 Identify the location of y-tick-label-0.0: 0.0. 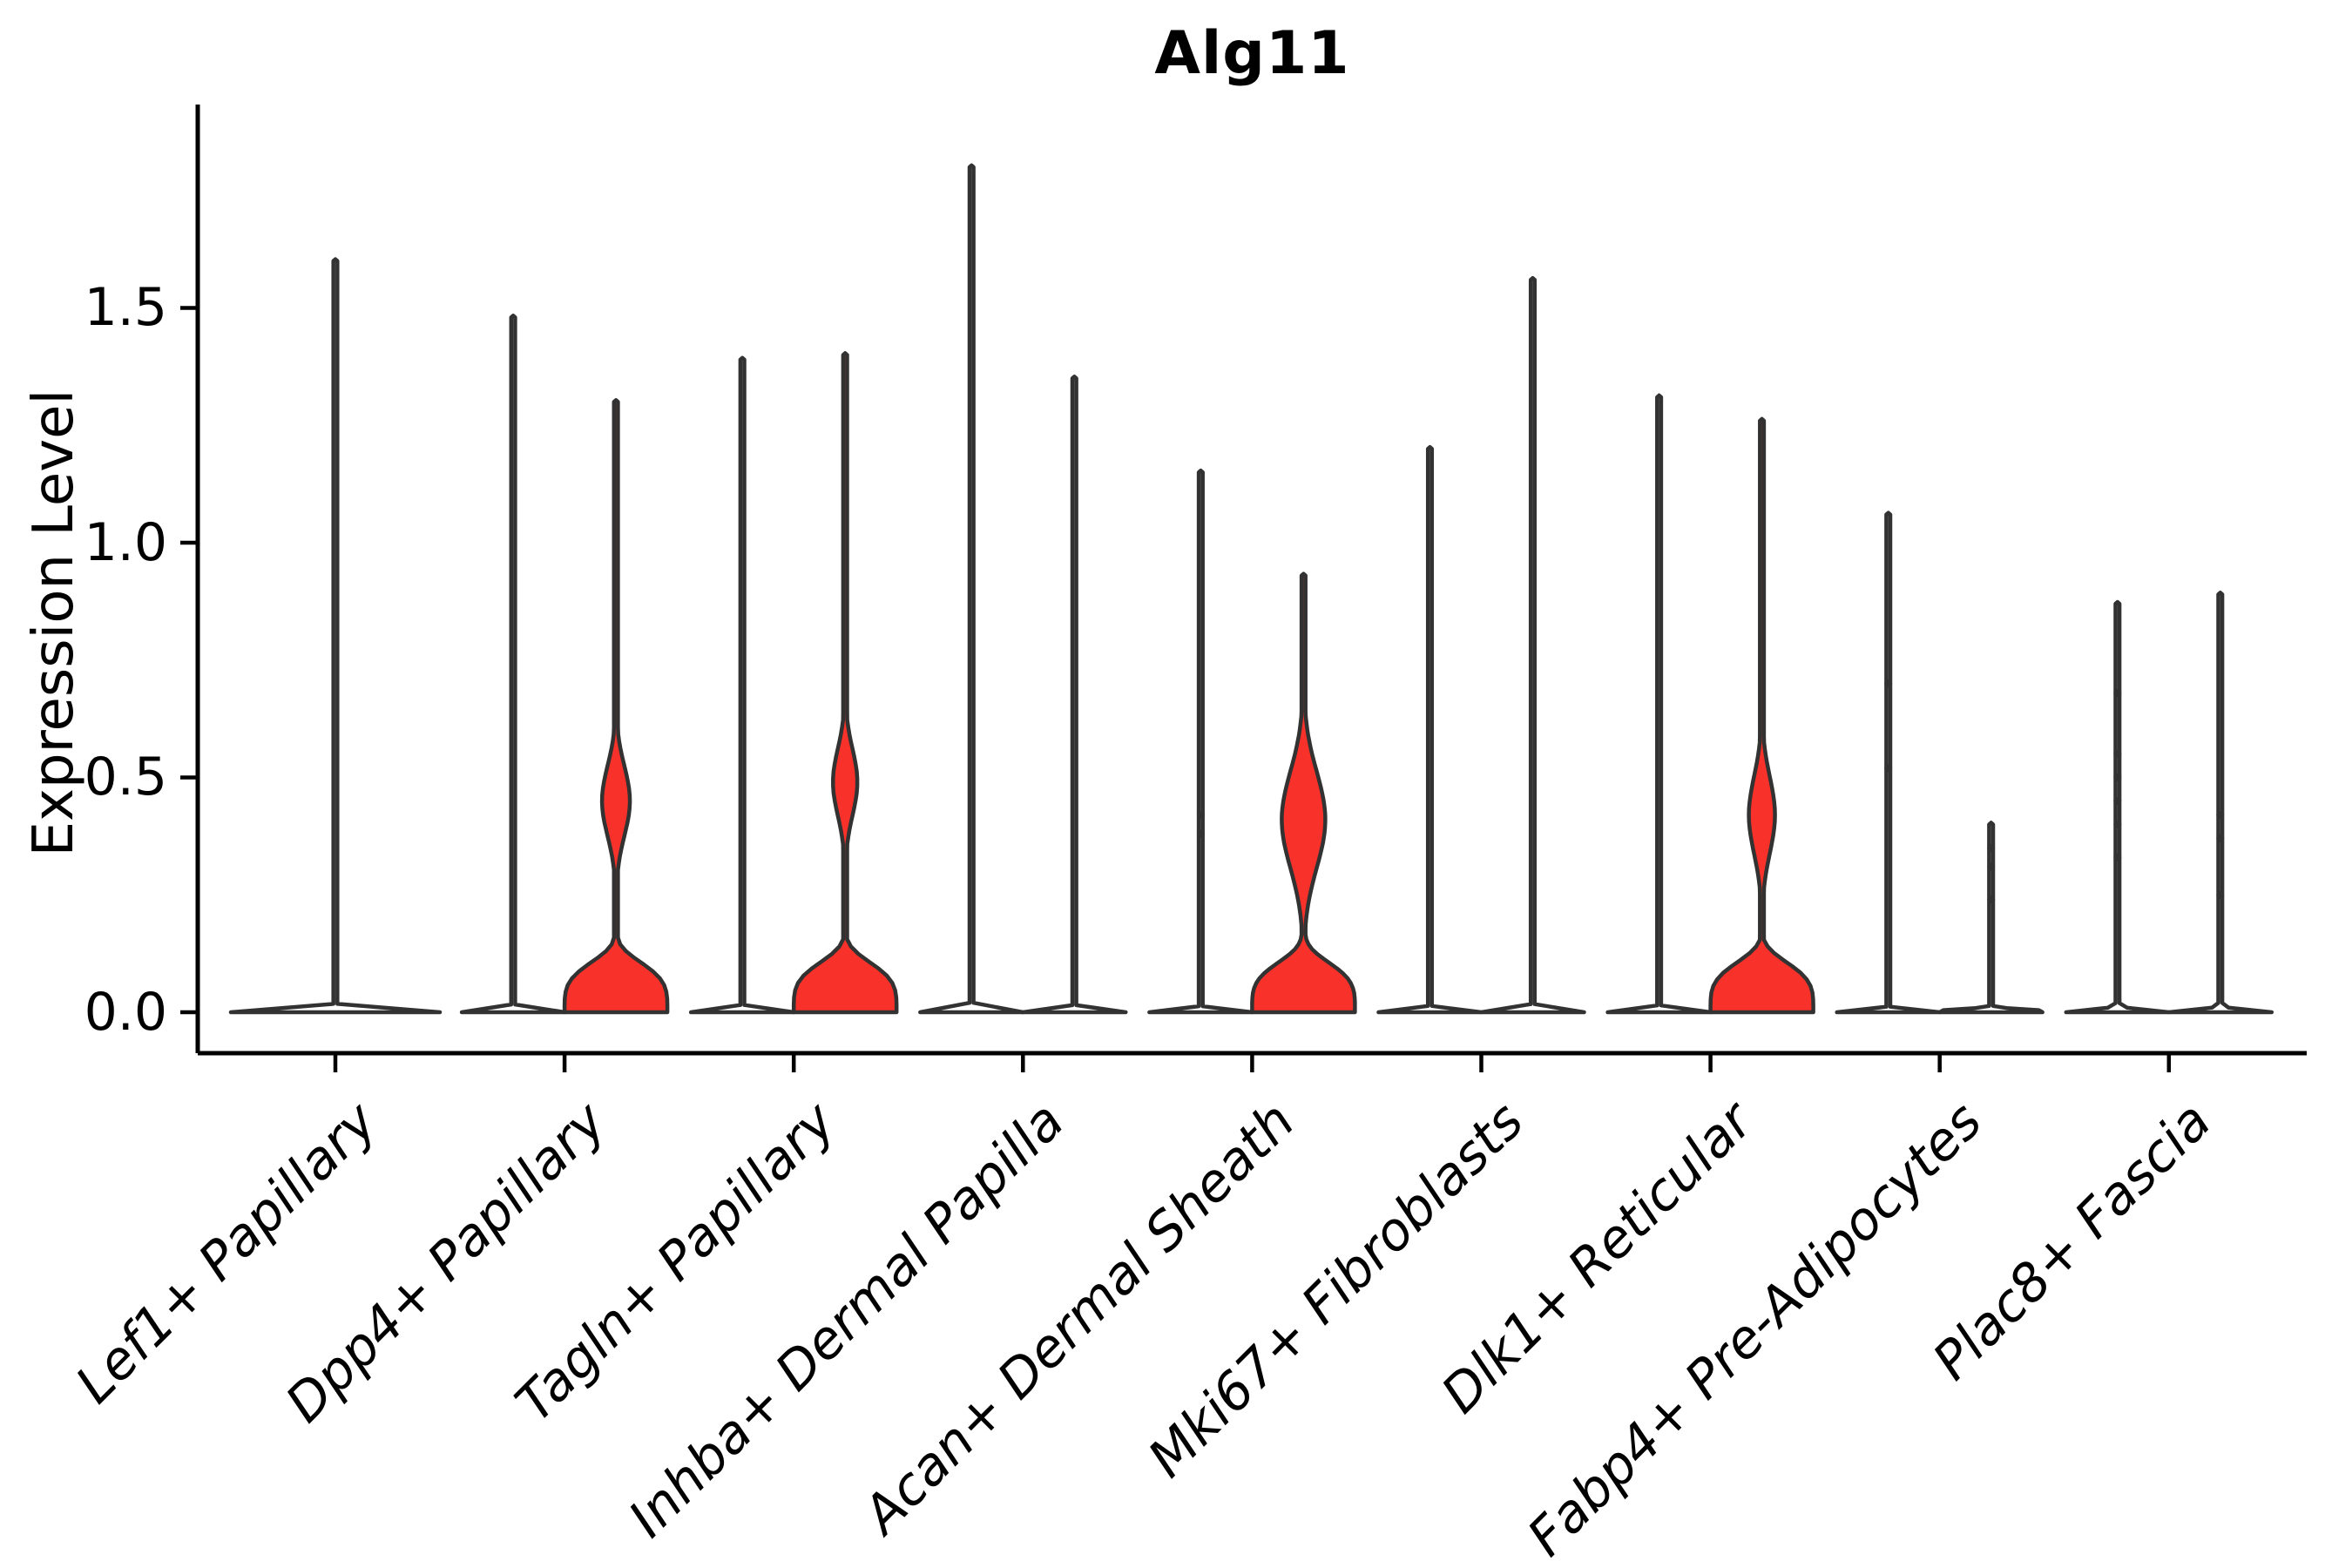
(125, 1013).